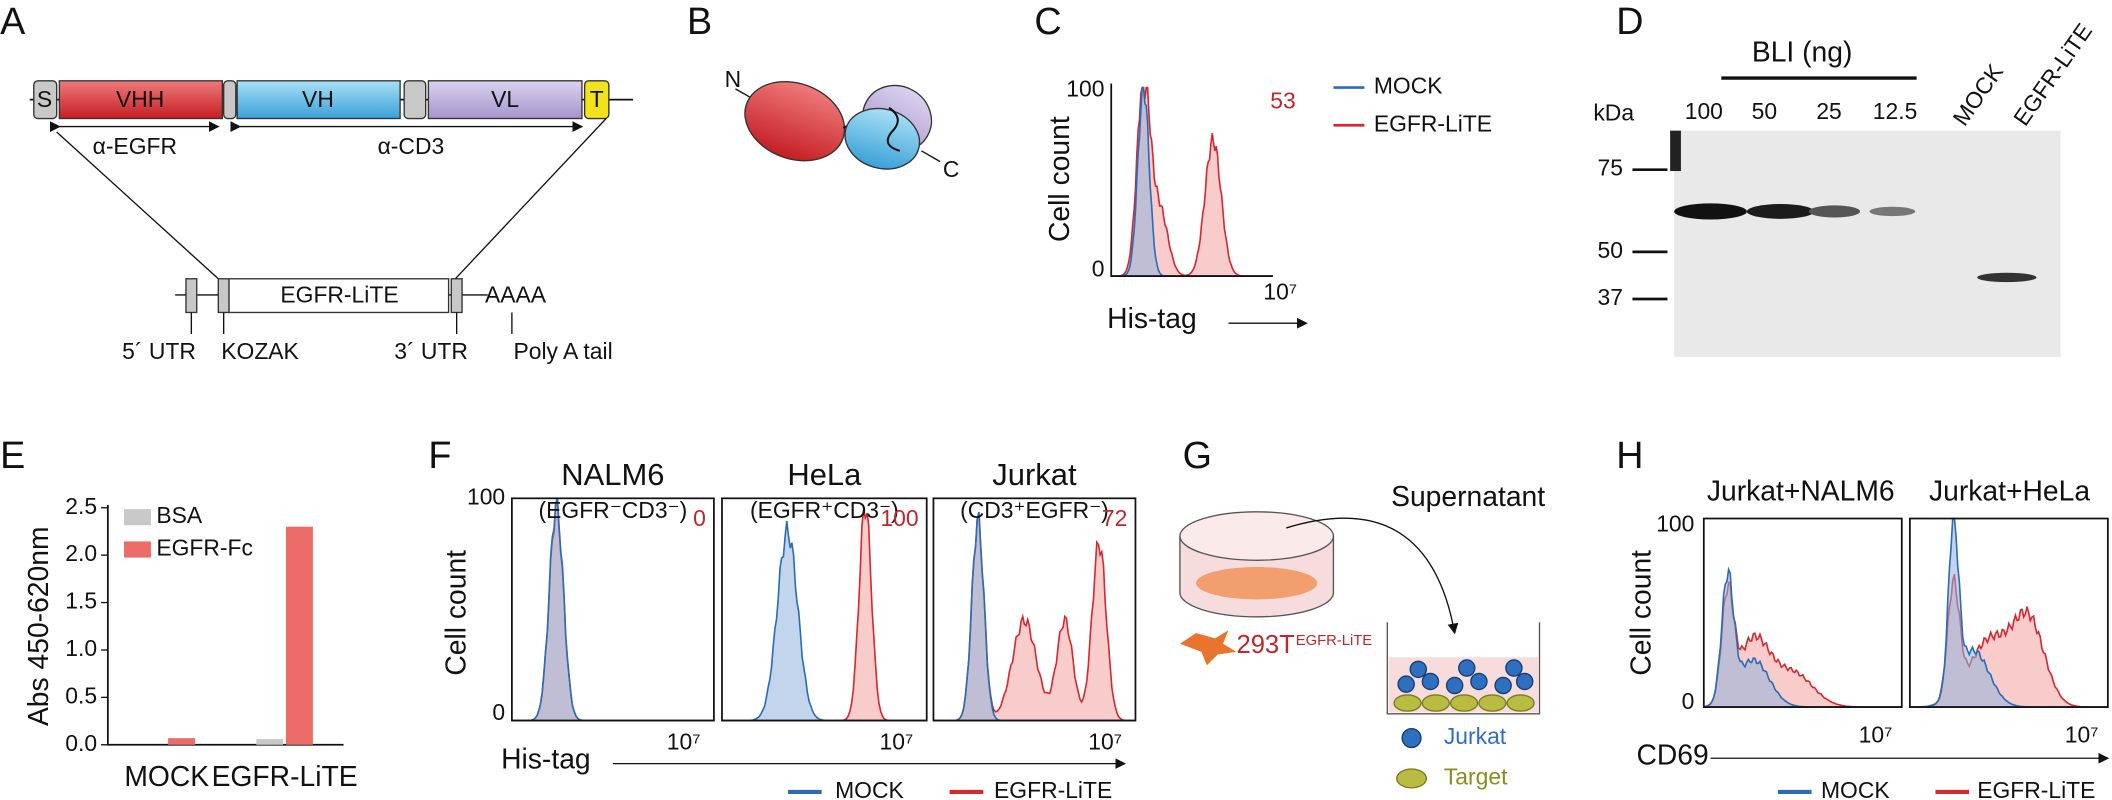 The width and height of the screenshot is (2112, 800). What do you see at coordinates (1764, 111) in the screenshot?
I see `lane-label: 50` at bounding box center [1764, 111].